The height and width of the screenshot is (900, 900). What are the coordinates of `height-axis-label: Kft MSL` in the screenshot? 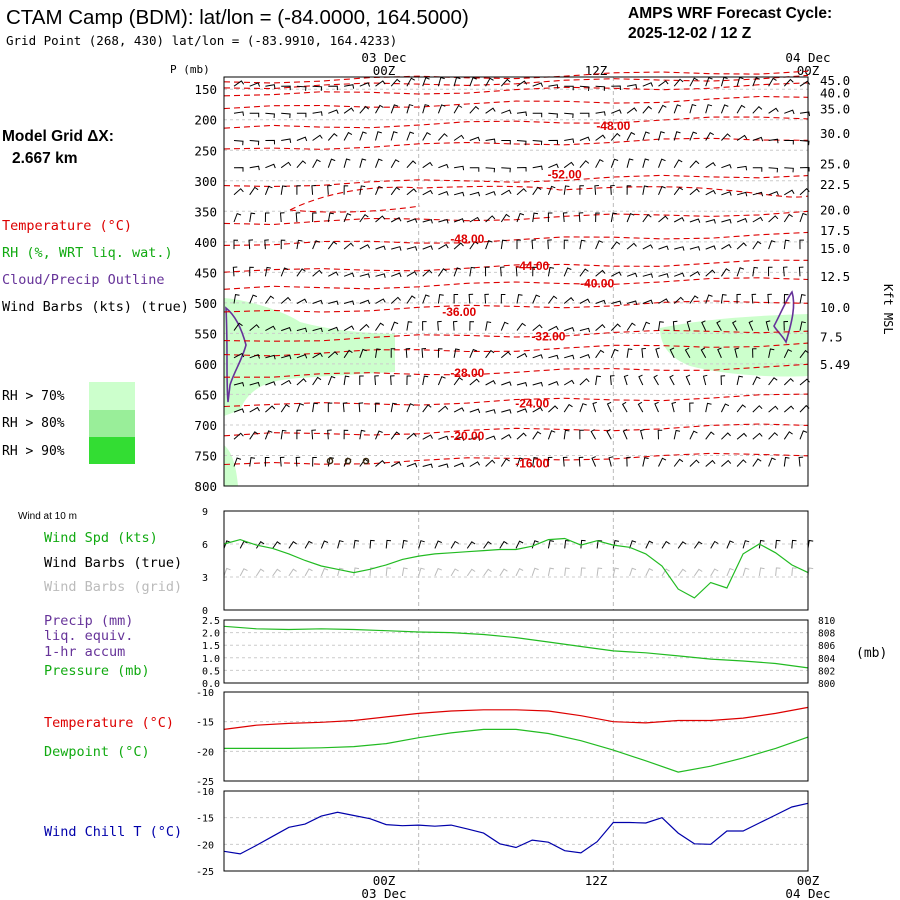 It's located at (888, 309).